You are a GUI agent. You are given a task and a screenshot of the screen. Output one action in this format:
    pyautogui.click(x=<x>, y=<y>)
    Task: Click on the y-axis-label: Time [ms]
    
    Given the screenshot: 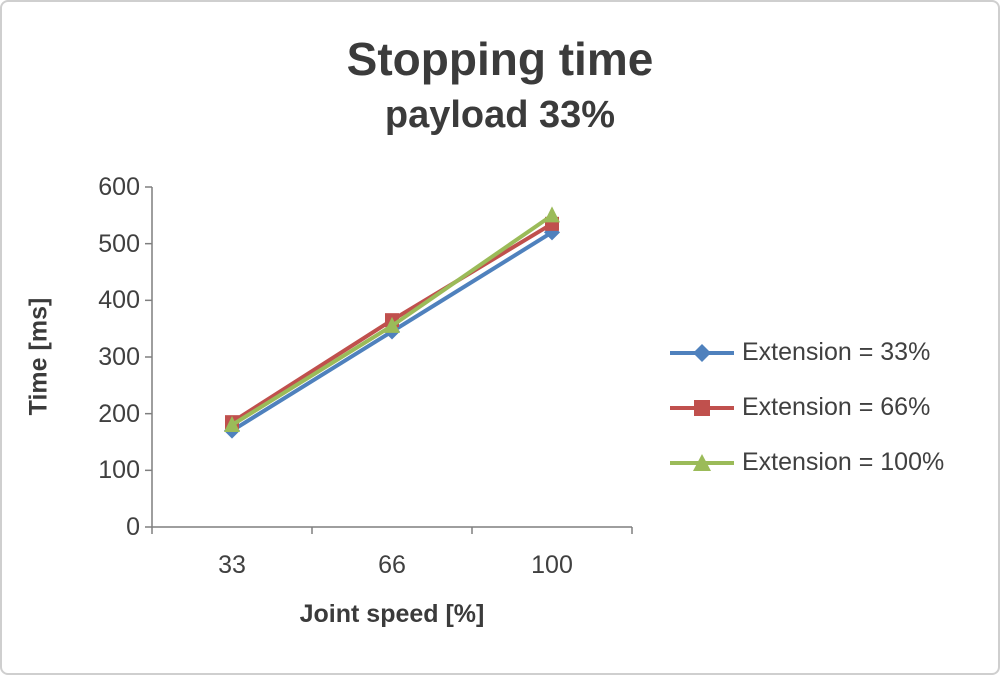 What is the action you would take?
    pyautogui.click(x=38, y=356)
    